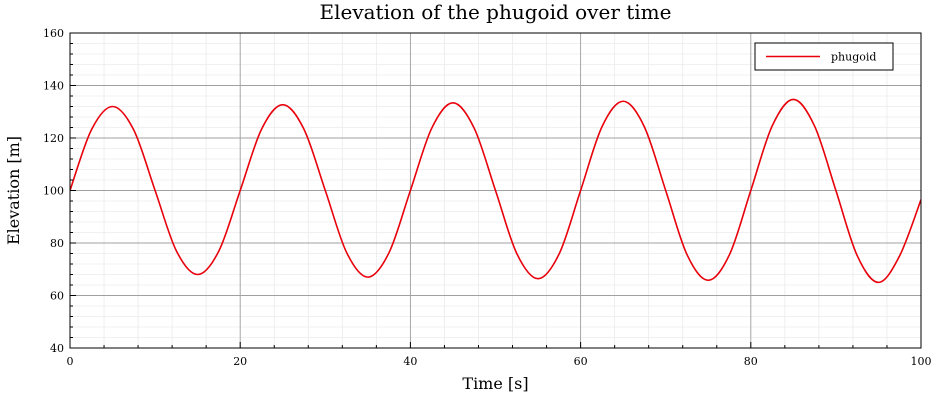 This screenshot has height=400, width=950. Describe the element at coordinates (13, 190) in the screenshot. I see `y-axis-label: Elevation [m]` at that location.